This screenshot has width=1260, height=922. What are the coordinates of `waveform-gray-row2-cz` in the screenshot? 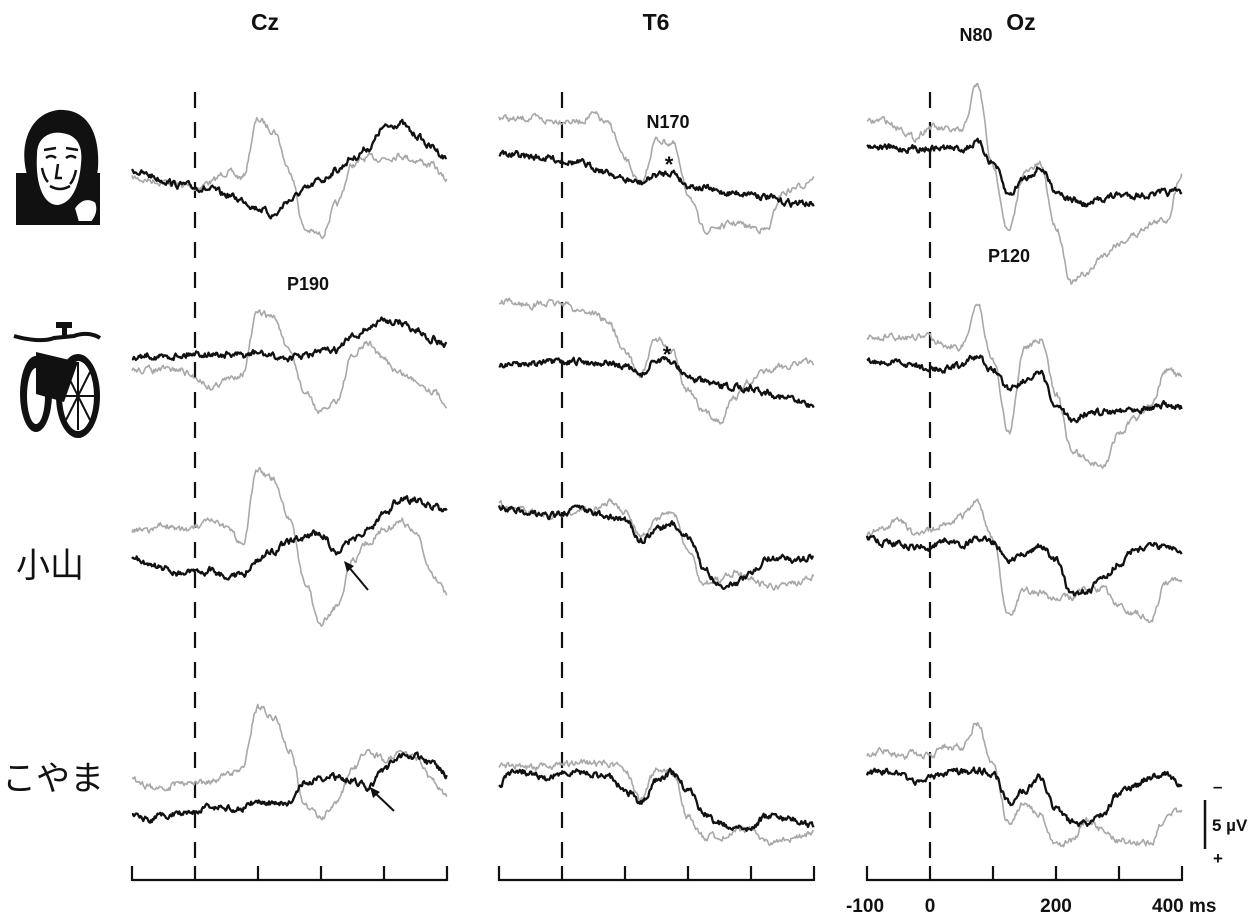 It's located at (289, 362).